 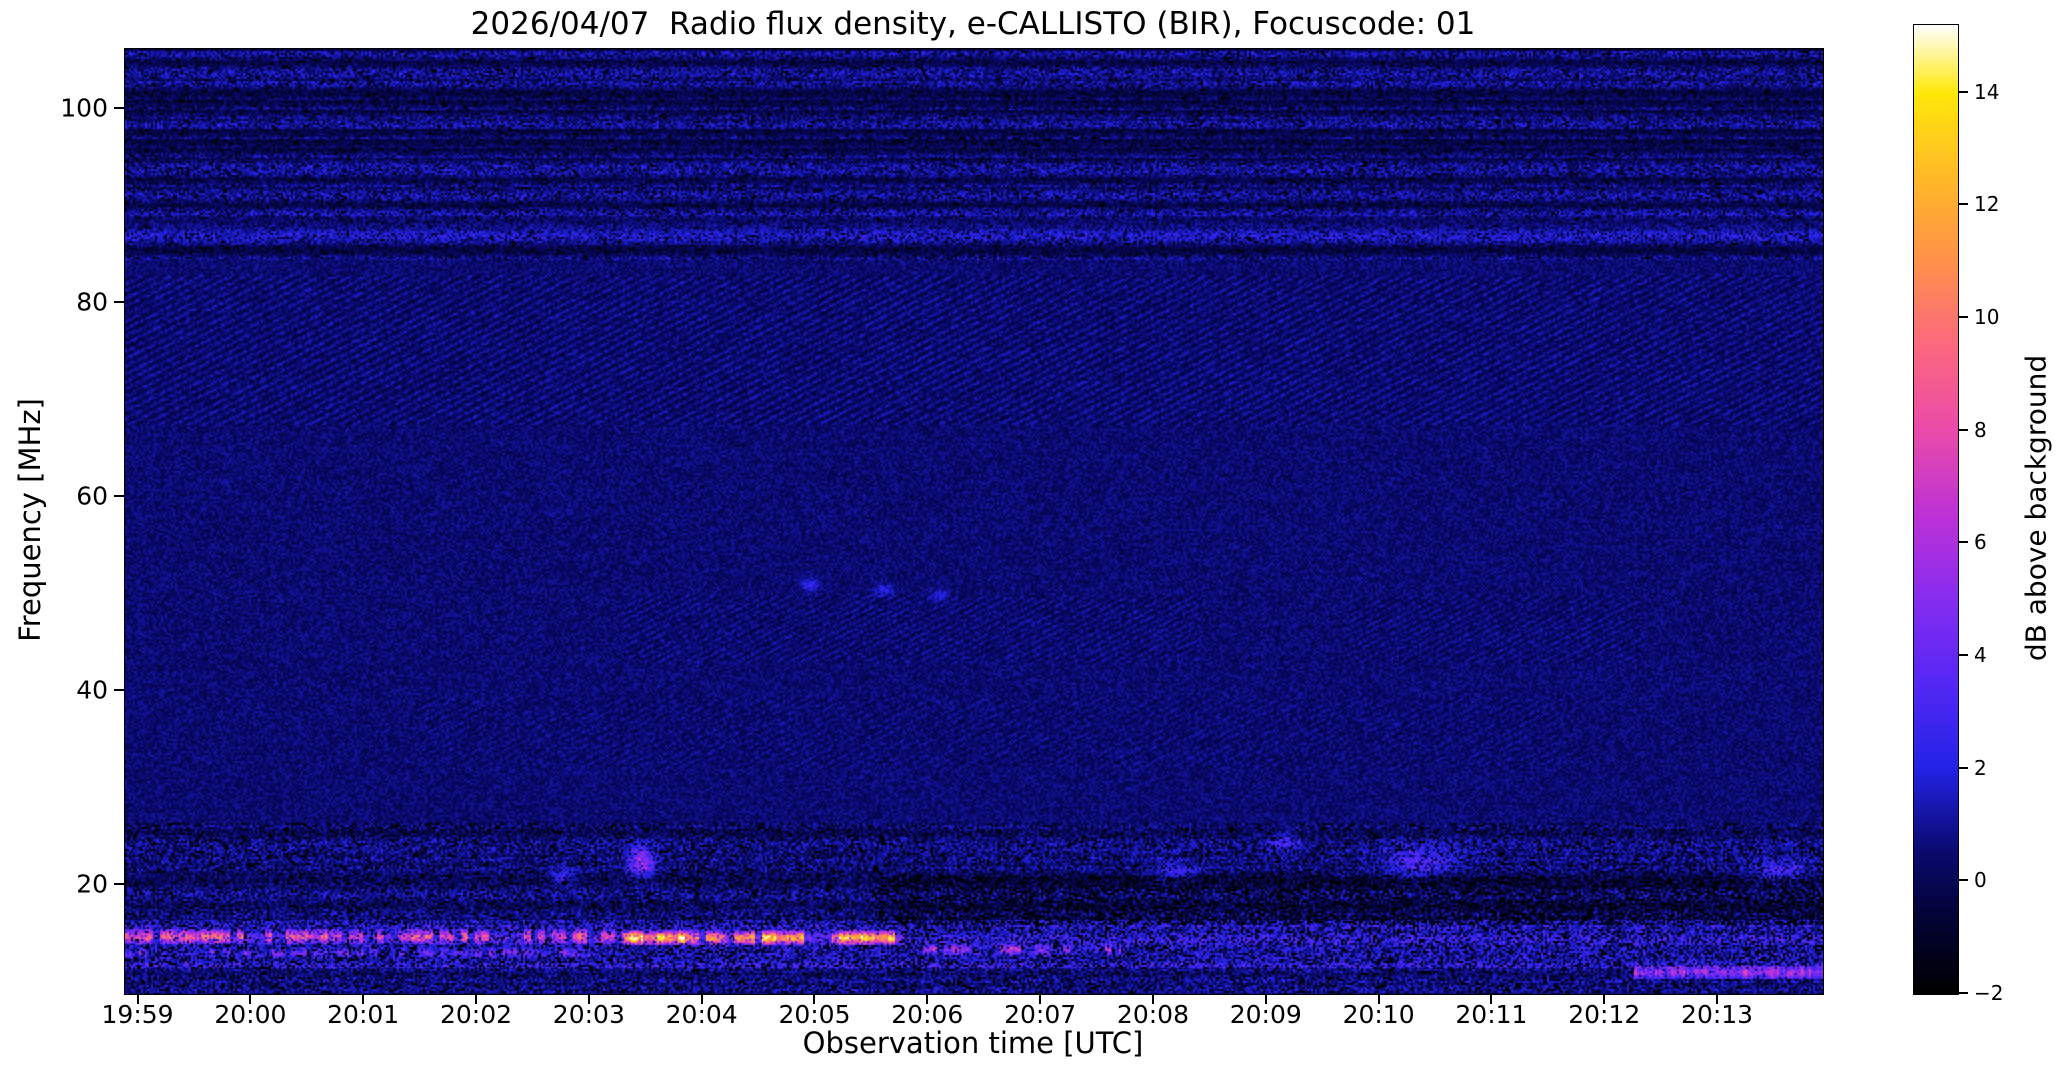 I want to click on y-tick-label: 40, so click(x=92, y=690).